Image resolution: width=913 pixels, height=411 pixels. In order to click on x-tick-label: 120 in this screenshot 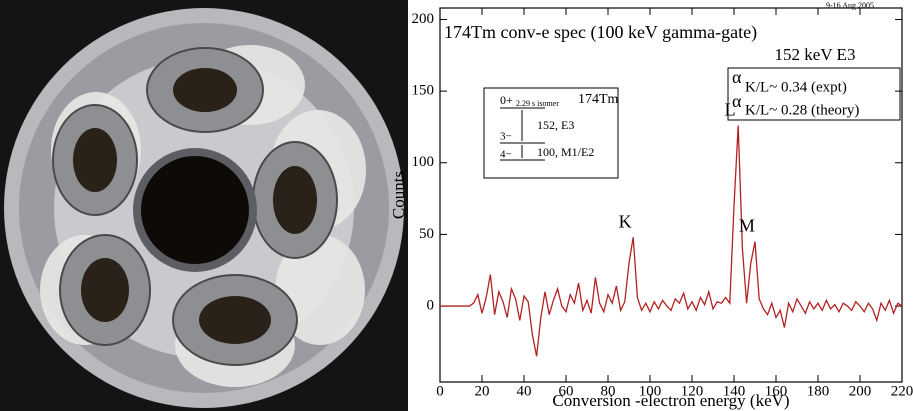, I will do `click(692, 391)`.